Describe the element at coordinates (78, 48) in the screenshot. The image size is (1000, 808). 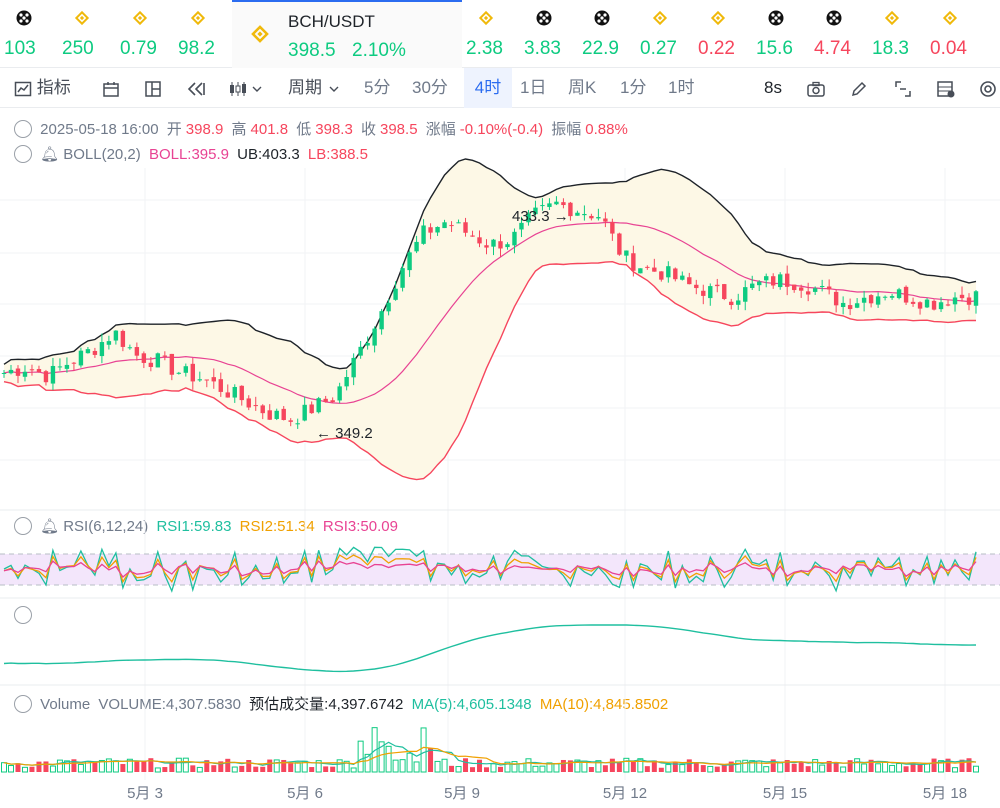
I see `ticker-value: 250` at that location.